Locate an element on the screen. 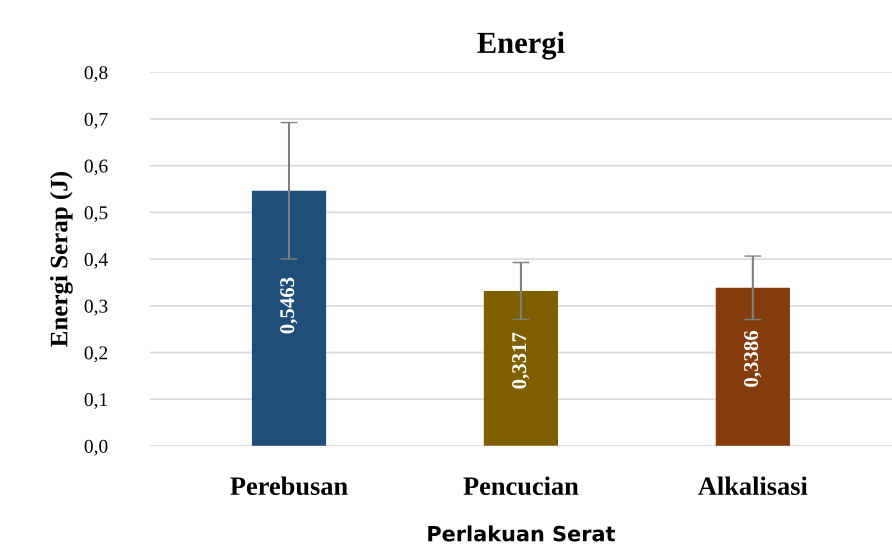 The width and height of the screenshot is (892, 556). y-tick-label: 0,1 is located at coordinates (96, 401).